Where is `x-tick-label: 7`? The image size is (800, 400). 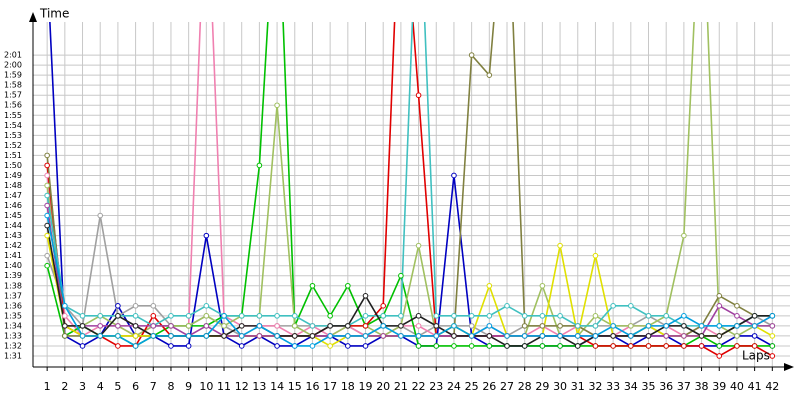
x-tick-label: 7 is located at coordinates (153, 386).